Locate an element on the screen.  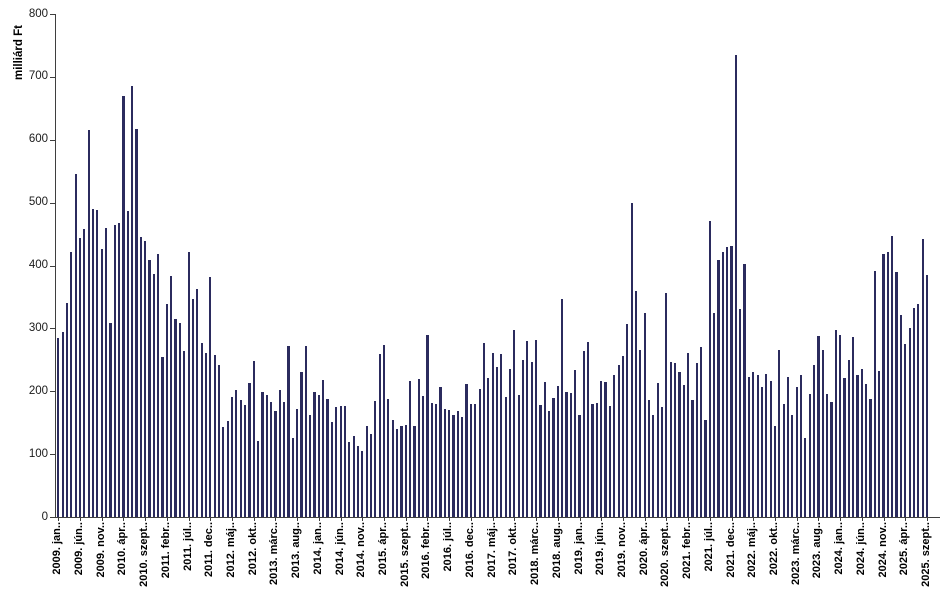
x-tick-label: 2025. ápr.. is located at coordinates (904, 549).